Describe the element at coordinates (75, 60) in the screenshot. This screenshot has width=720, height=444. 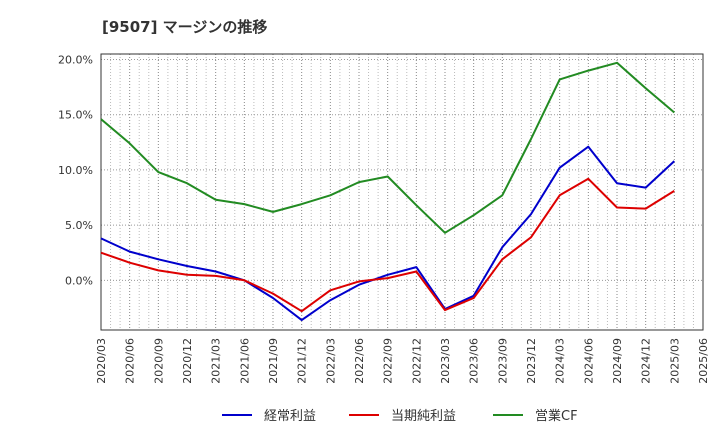
I see `y-tick-label: 20.0%` at that location.